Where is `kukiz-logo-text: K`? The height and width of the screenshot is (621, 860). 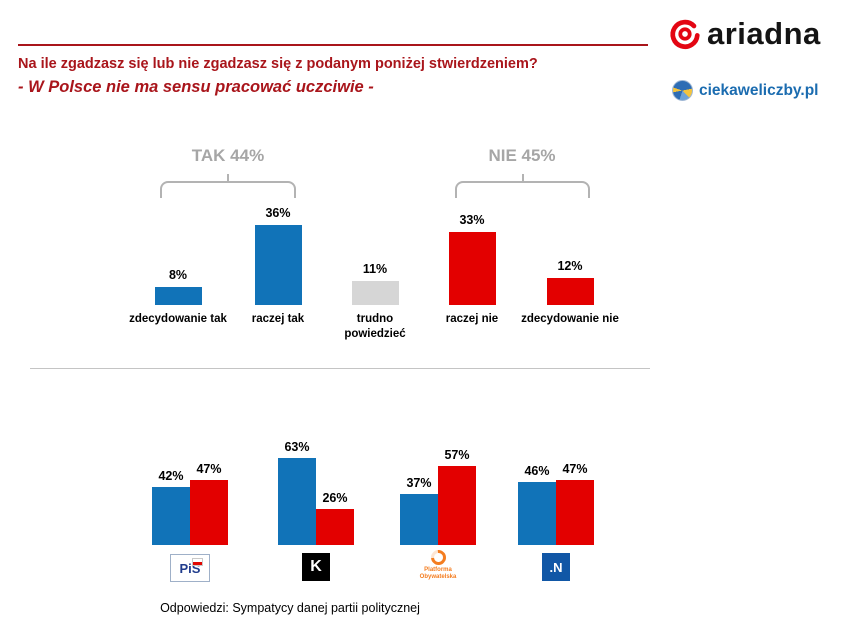
kukiz-logo-text: K is located at coordinates (316, 566).